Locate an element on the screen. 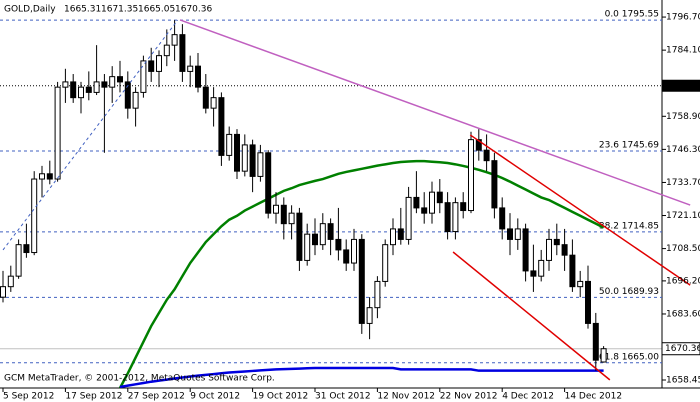 This screenshot has width=700, height=402. y-tick-label: 1721.10 is located at coordinates (683, 216).